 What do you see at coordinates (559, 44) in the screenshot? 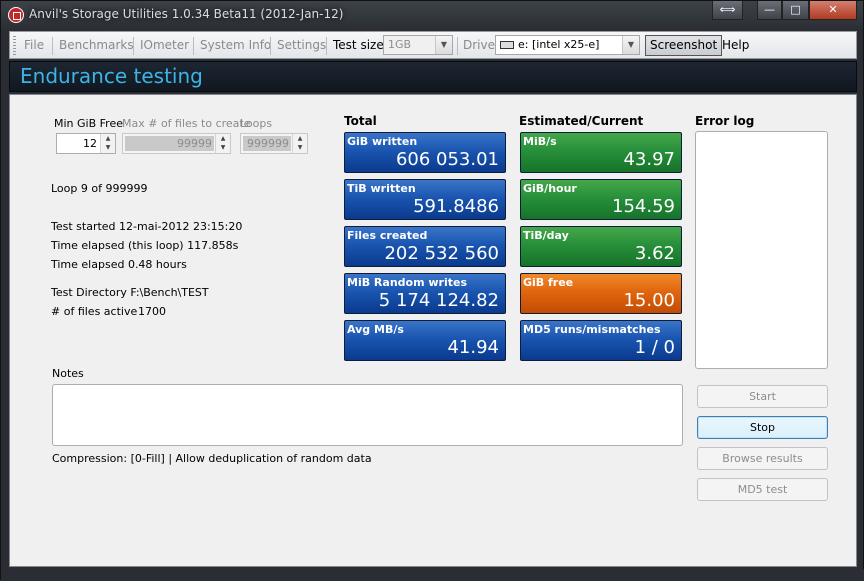
I see `drive-value: e: [intel x25-e]` at bounding box center [559, 44].